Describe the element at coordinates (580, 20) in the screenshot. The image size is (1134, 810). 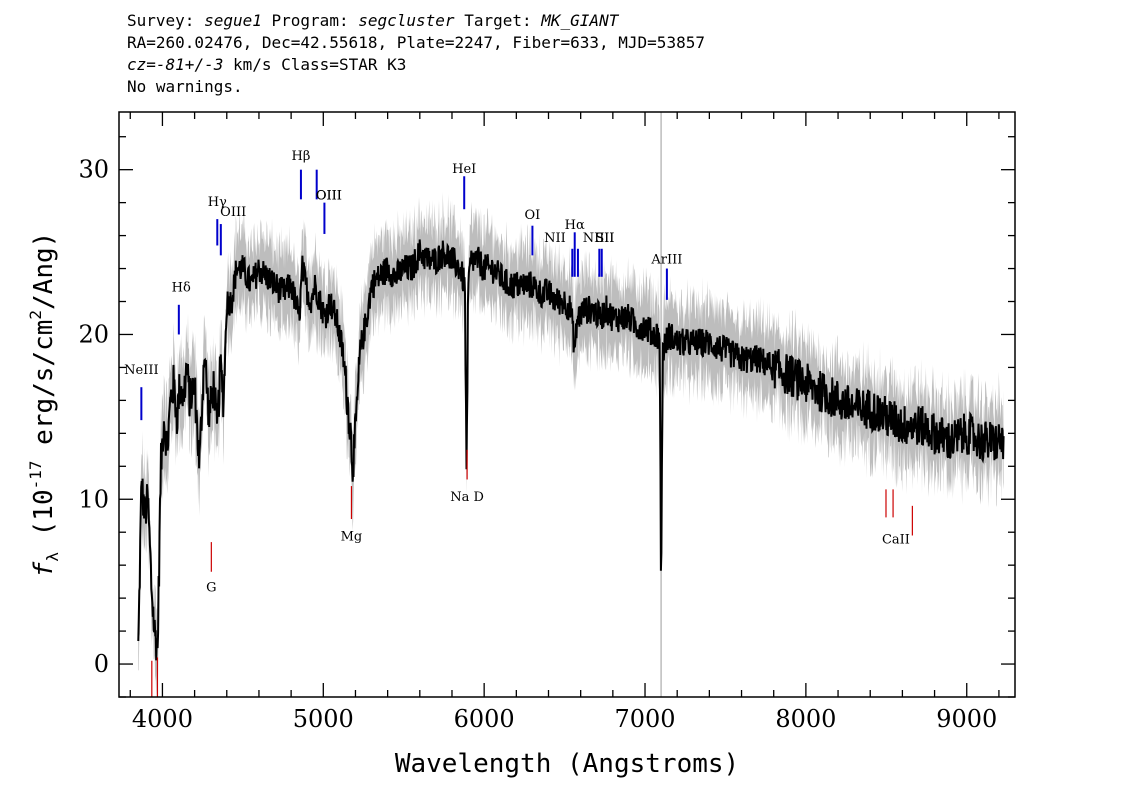
I see `target-value: MK_GIANT` at that location.